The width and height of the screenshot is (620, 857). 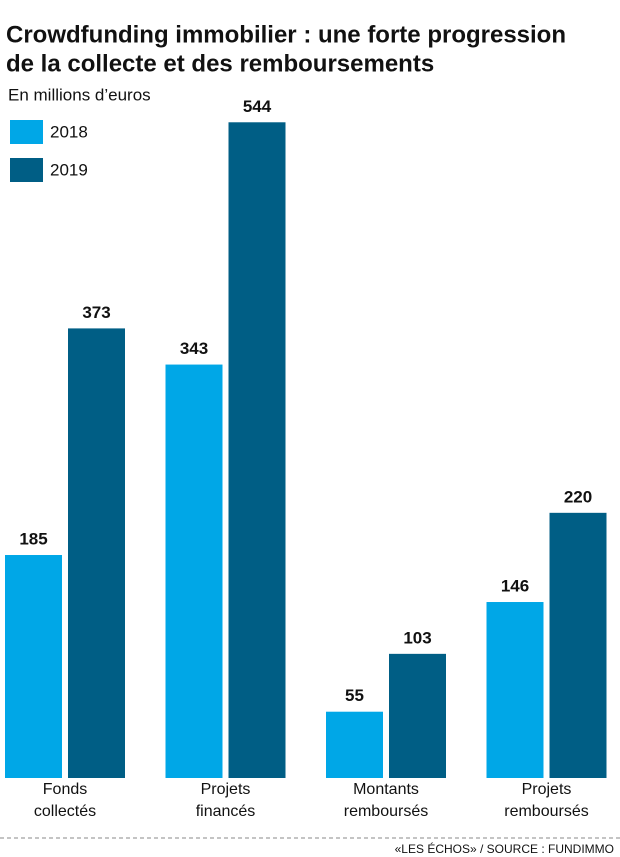 What do you see at coordinates (65, 800) in the screenshot?
I see `x-tick-label: Fonds collectés` at bounding box center [65, 800].